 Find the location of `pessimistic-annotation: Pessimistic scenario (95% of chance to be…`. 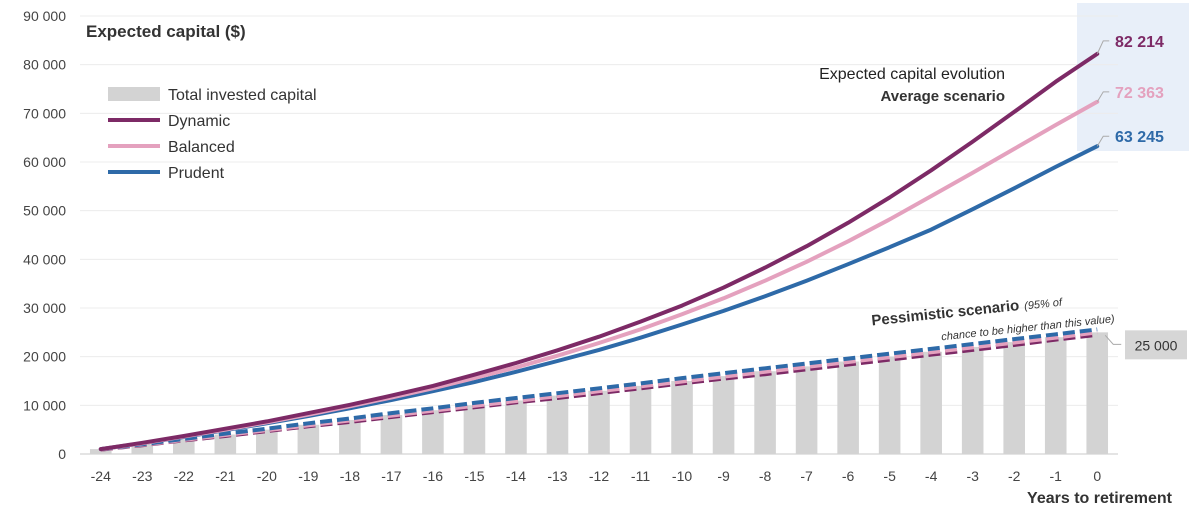

pessimistic-annotation: Pessimistic scenario (95% of chance to be… is located at coordinates (993, 319).